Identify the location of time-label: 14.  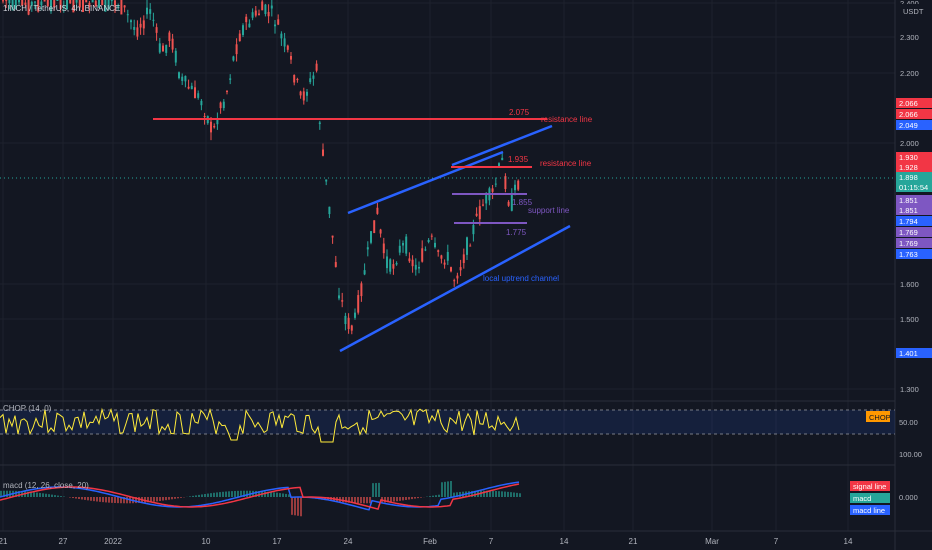
(848, 541).